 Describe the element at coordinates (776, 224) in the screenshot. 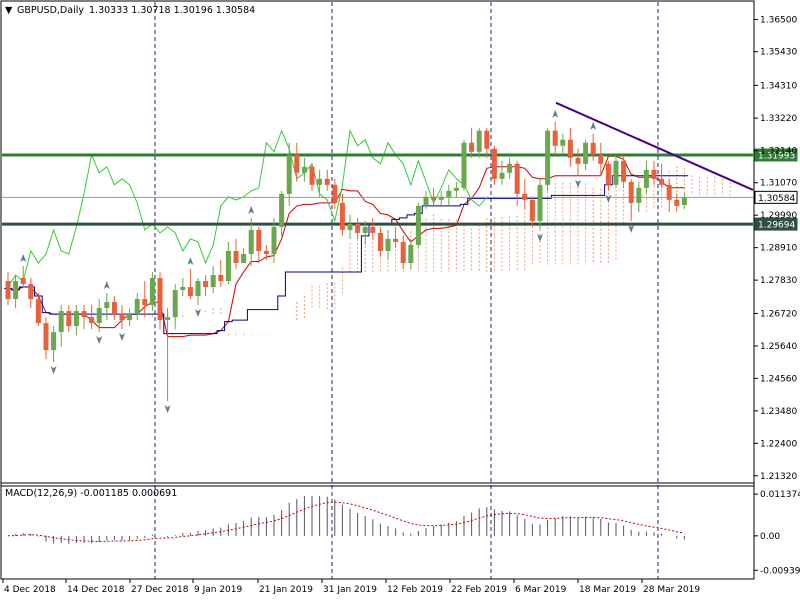

I see `support-level-tag` at that location.